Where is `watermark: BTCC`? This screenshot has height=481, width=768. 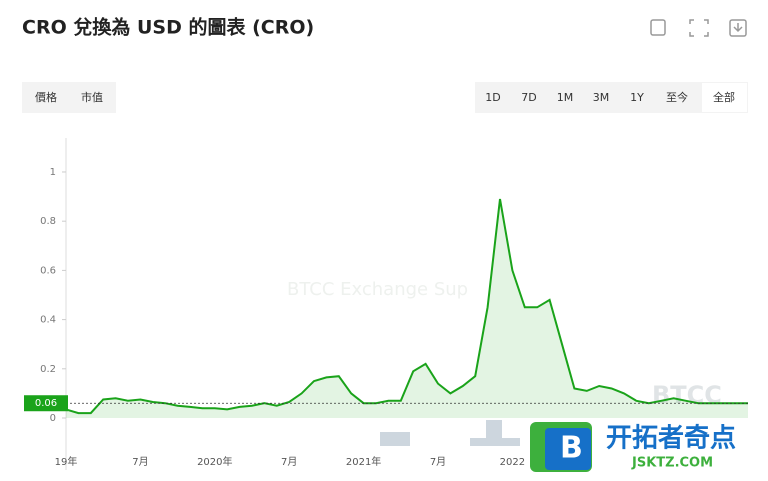
watermark: BTCC is located at coordinates (687, 395).